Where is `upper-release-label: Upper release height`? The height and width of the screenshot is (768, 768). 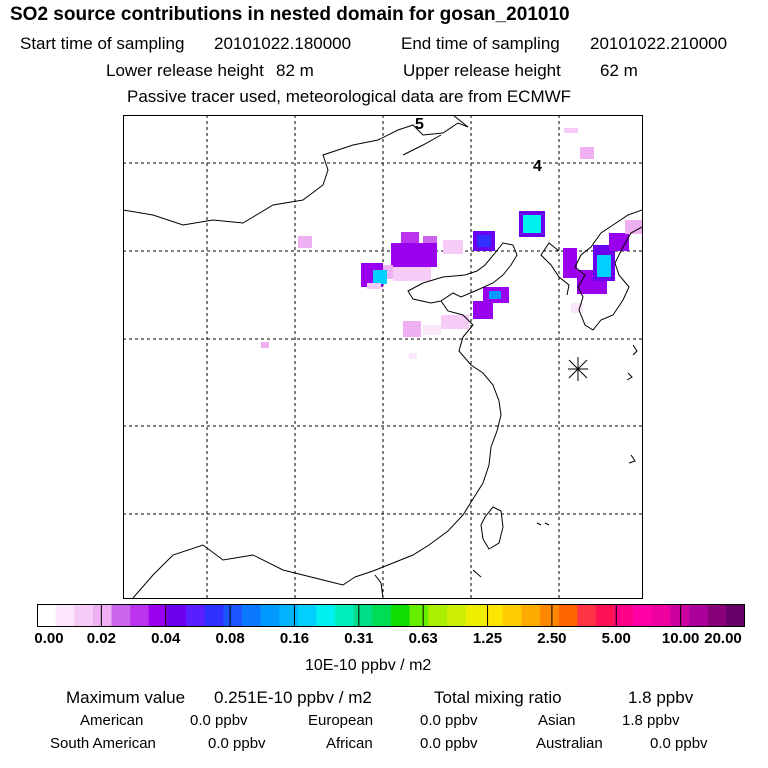
upper-release-label: Upper release height is located at coordinates (482, 70).